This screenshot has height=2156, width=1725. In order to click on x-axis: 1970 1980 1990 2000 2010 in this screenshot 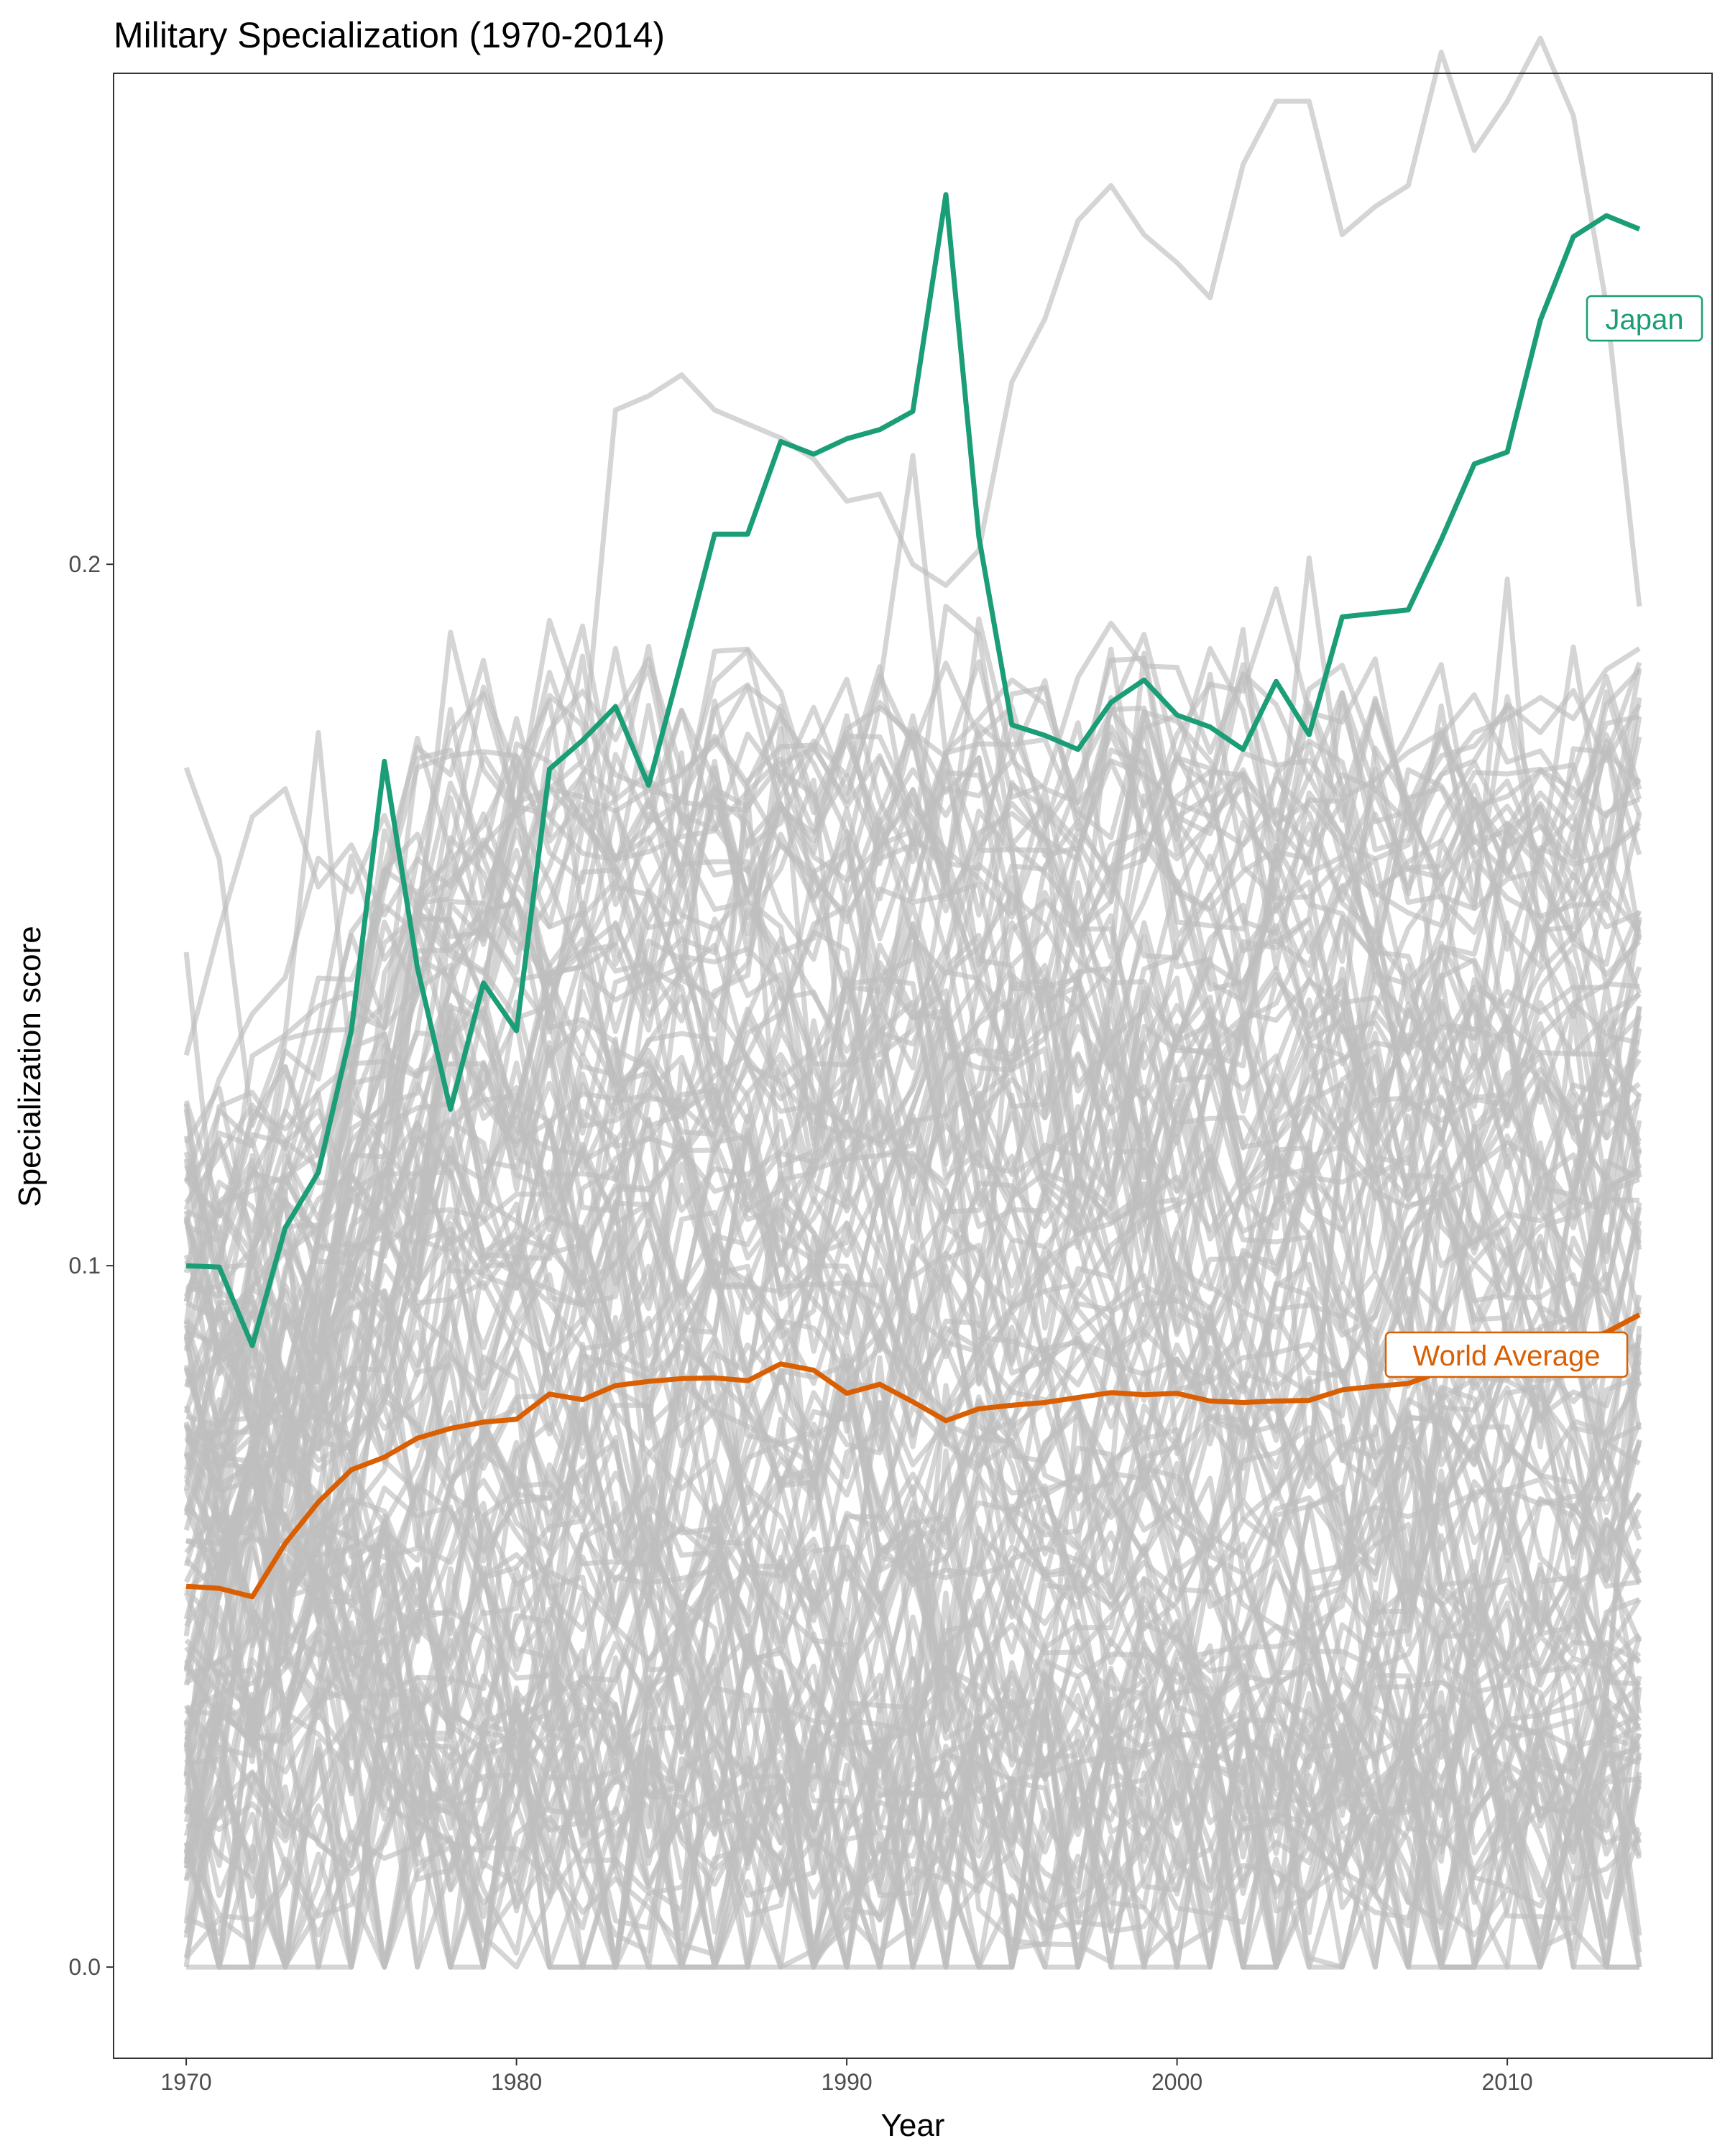, I will do `click(846, 2076)`.